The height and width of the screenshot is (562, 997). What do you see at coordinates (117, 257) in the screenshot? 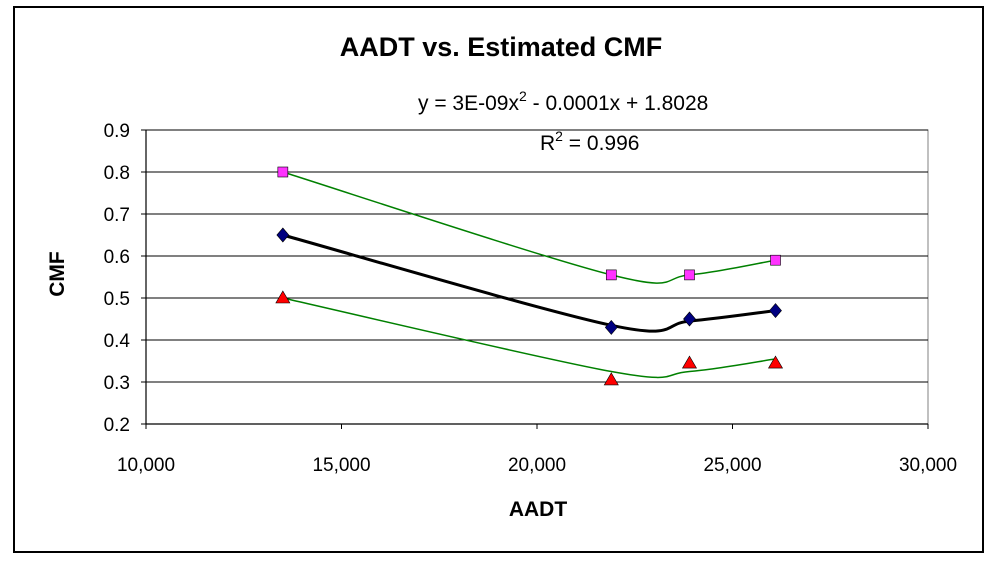
I see `y-tick-label: 0.6` at bounding box center [117, 257].